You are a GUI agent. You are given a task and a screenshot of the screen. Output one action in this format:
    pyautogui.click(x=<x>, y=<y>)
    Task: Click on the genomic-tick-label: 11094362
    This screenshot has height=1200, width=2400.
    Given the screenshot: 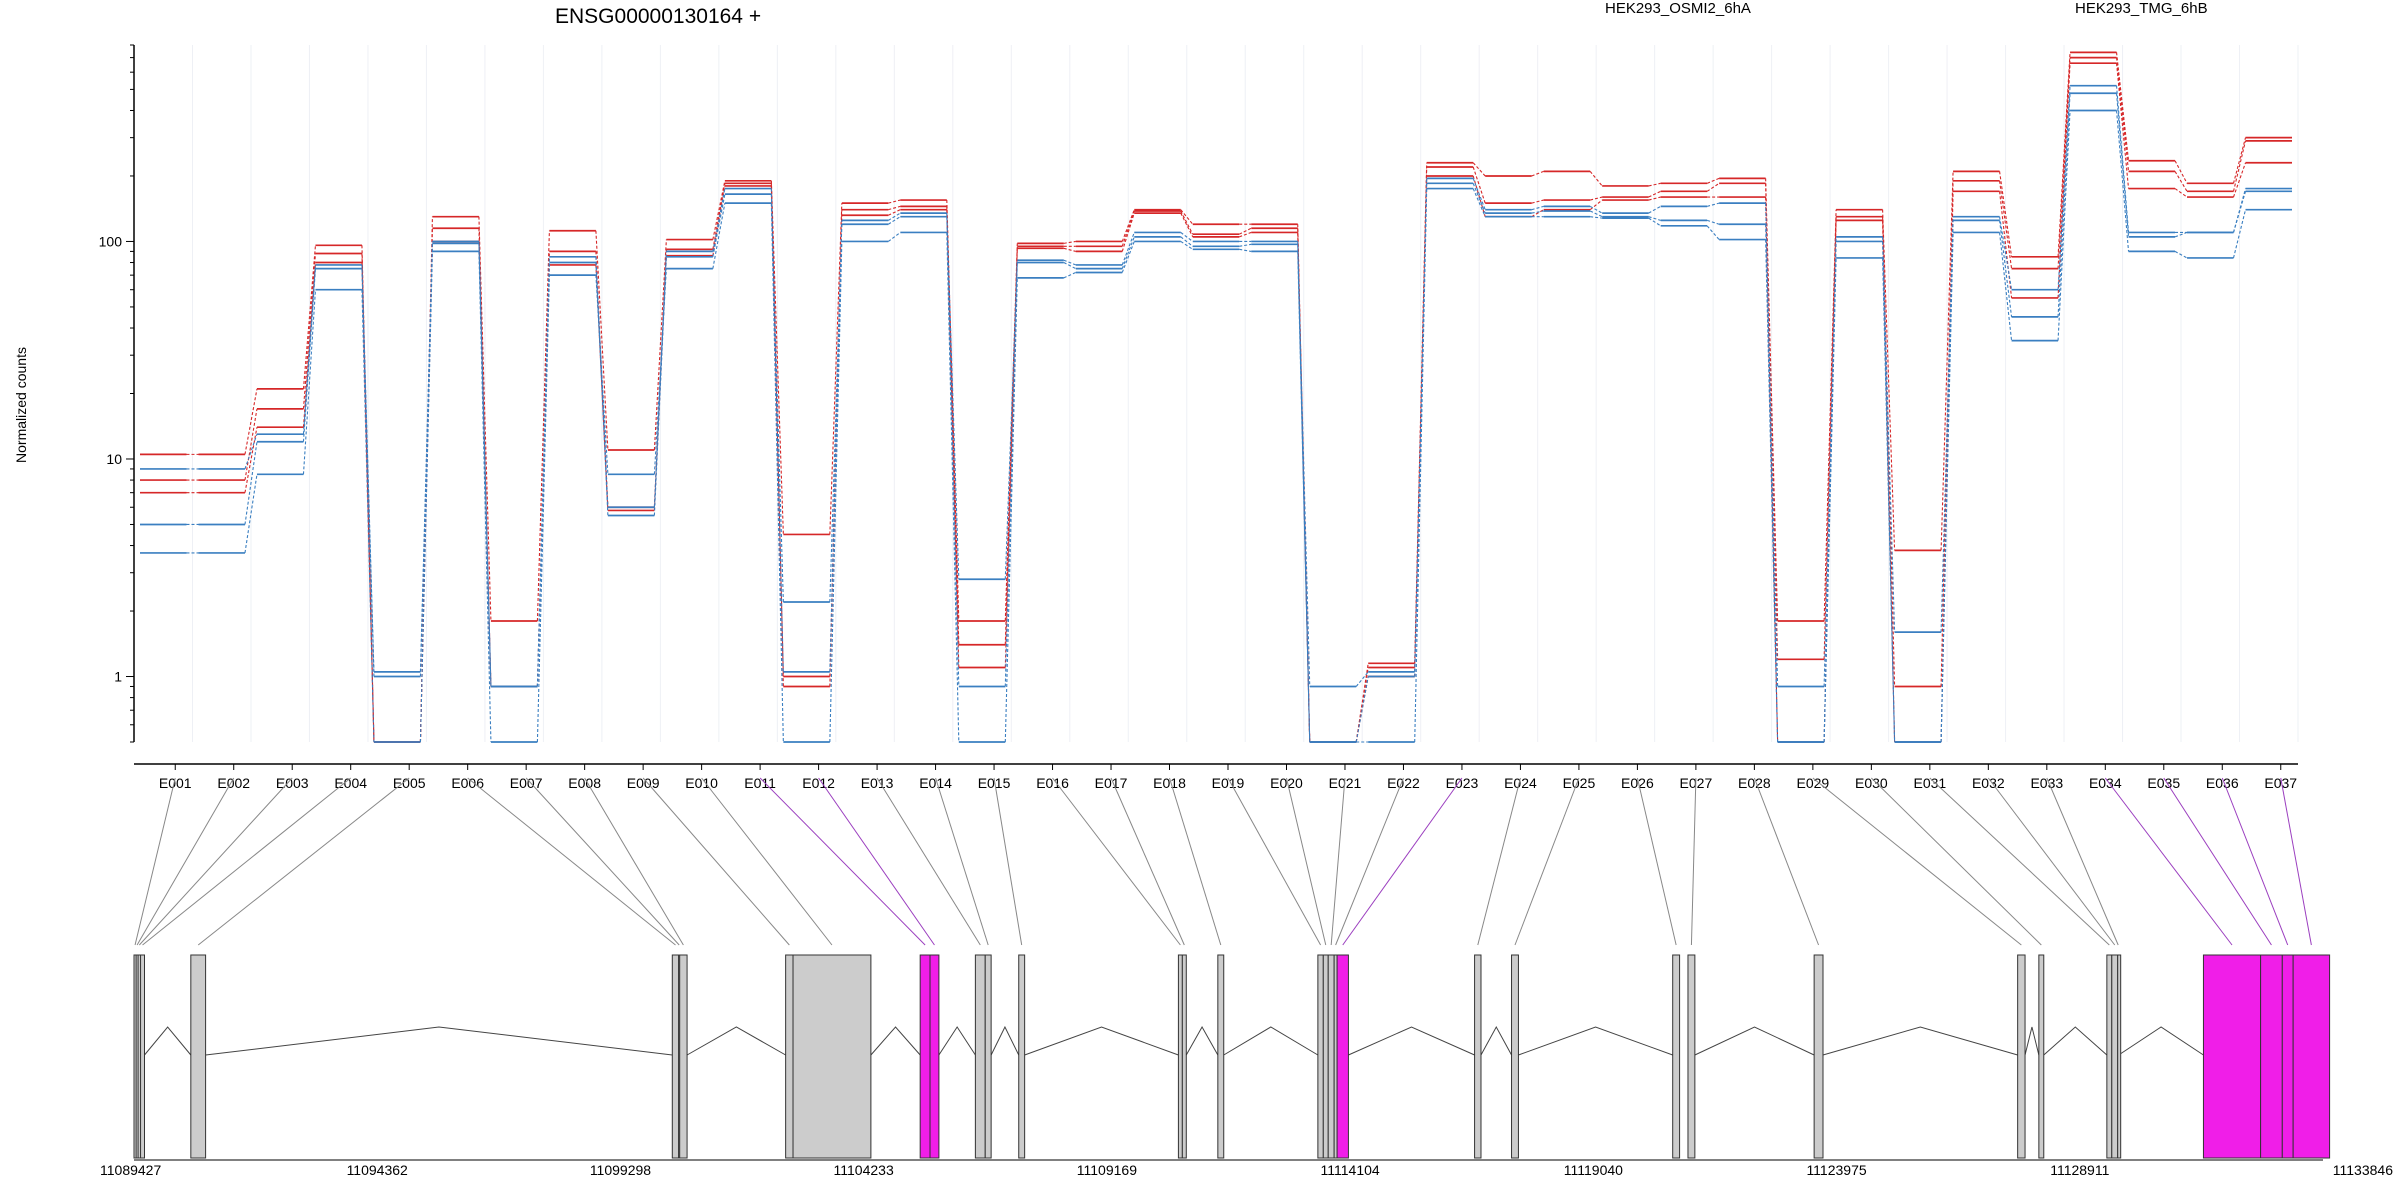 What is the action you would take?
    pyautogui.click(x=377, y=1170)
    